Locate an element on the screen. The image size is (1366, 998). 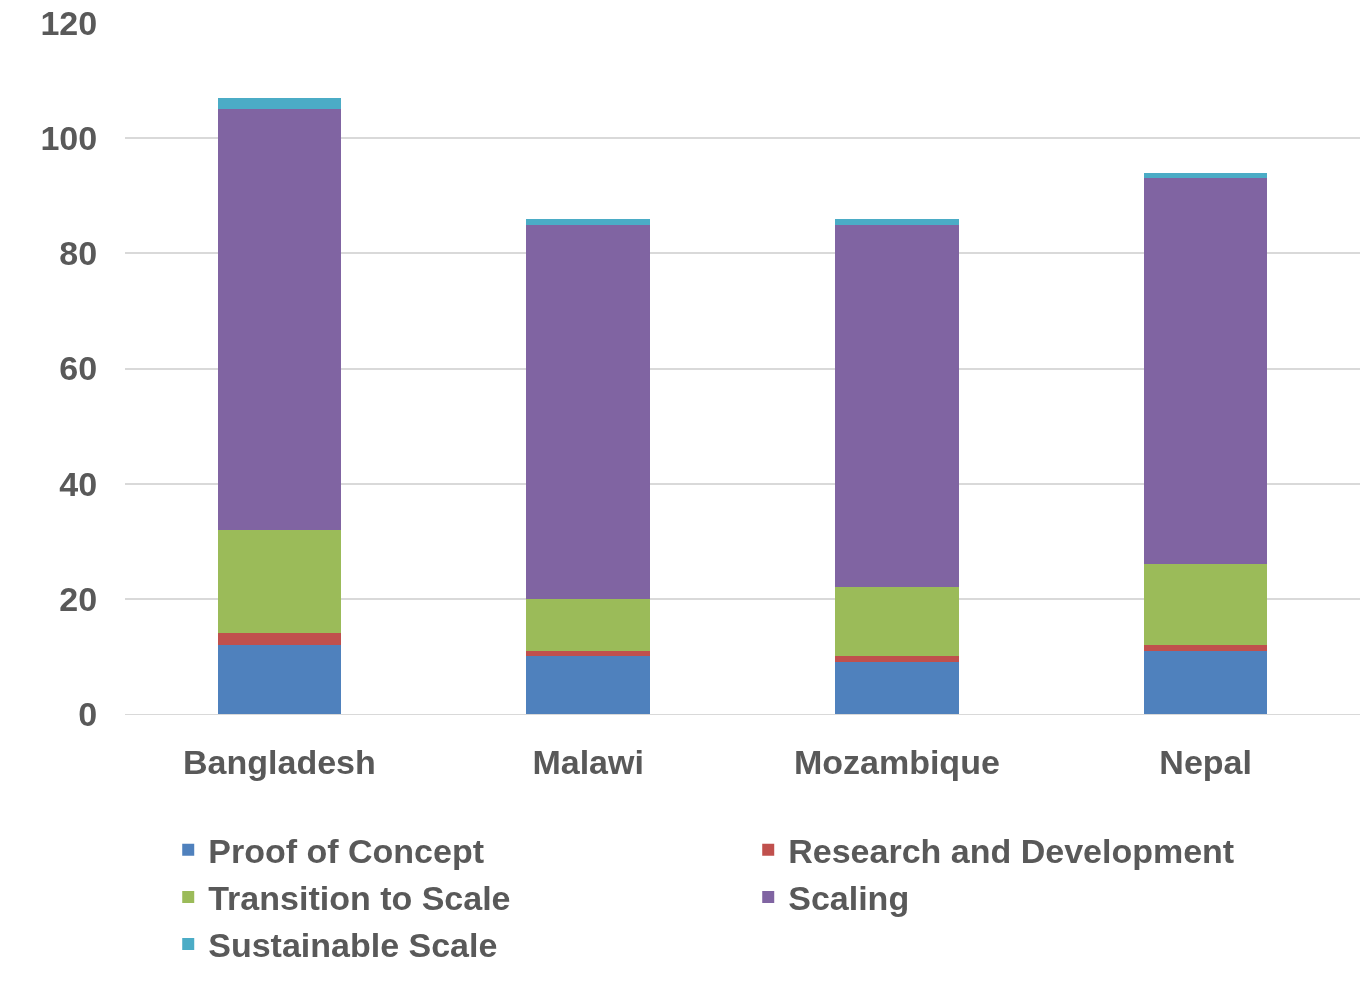
legend-label: Scaling is located at coordinates (849, 898).